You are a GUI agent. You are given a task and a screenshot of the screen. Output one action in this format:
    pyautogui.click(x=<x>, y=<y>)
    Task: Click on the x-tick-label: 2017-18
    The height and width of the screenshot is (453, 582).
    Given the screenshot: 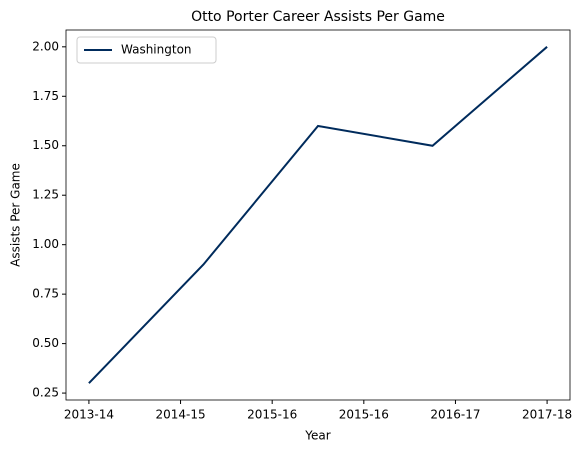 What is the action you would take?
    pyautogui.click(x=547, y=415)
    